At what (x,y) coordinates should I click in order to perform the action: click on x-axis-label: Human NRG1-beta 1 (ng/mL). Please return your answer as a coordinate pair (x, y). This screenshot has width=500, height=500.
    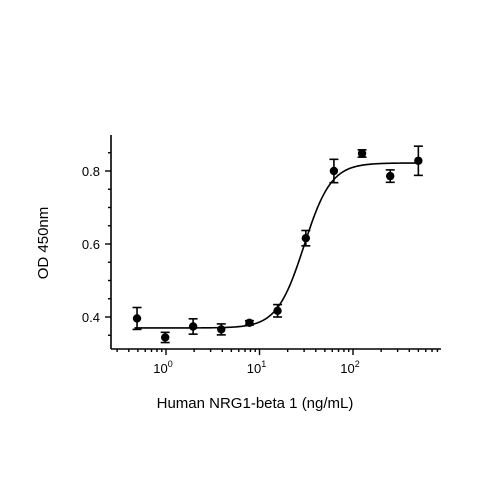
    Looking at the image, I should click on (255, 403).